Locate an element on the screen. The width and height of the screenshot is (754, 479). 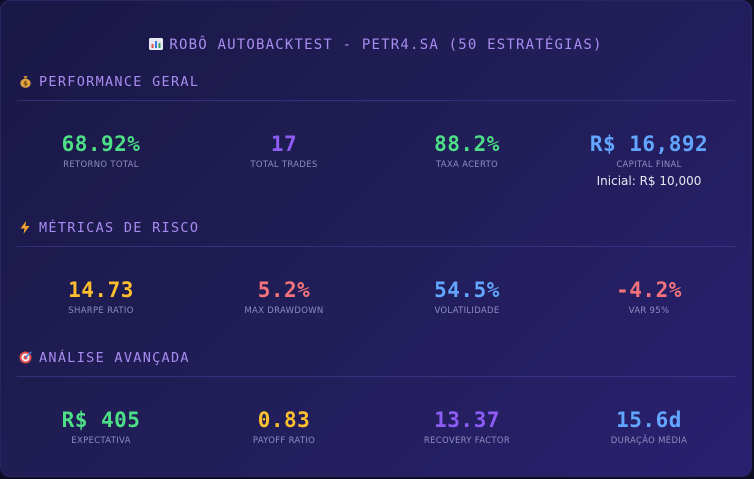
metric-sharpe-ratio: 14.73 SHARPE RATIO is located at coordinates (101, 296).